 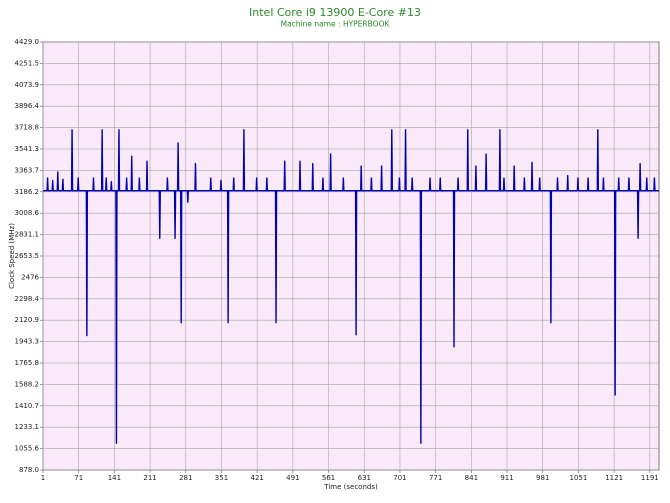 I want to click on y-tick-label: 4429.0, so click(x=27, y=42).